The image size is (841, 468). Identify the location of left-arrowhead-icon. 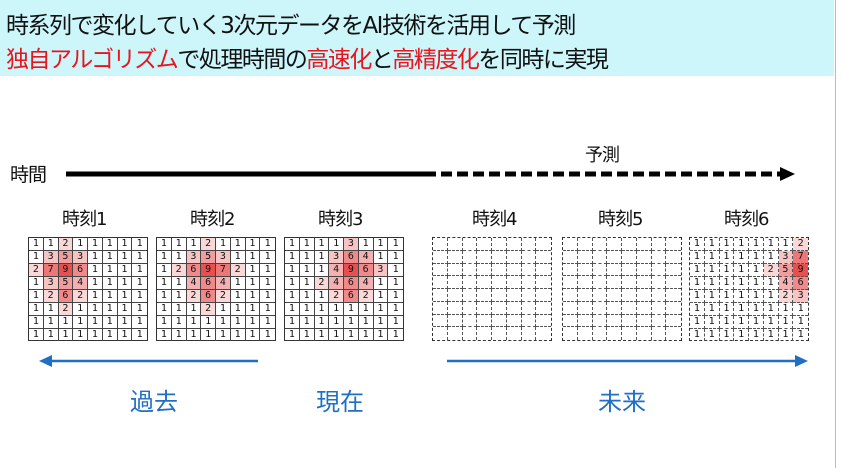
(45, 361).